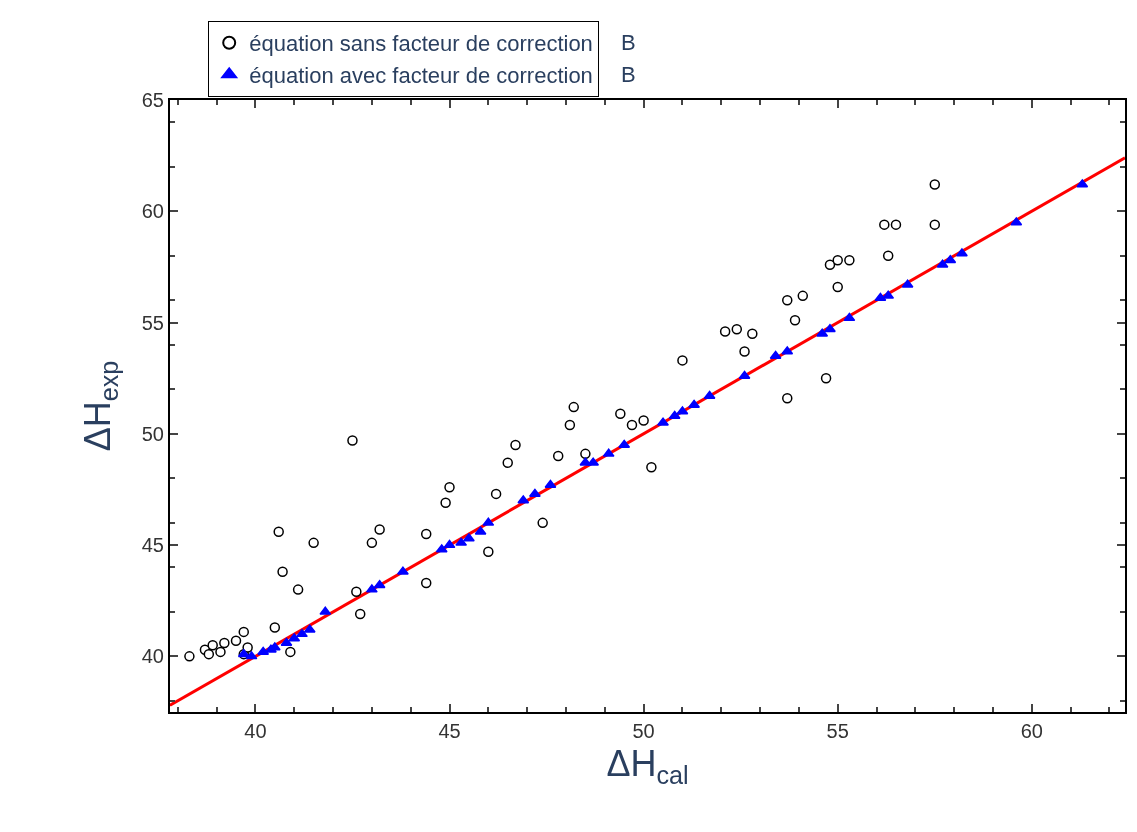 Image resolution: width=1137 pixels, height=832 pixels. What do you see at coordinates (647, 766) in the screenshot?
I see `x-axis-title: ΔH$_{cal}$` at bounding box center [647, 766].